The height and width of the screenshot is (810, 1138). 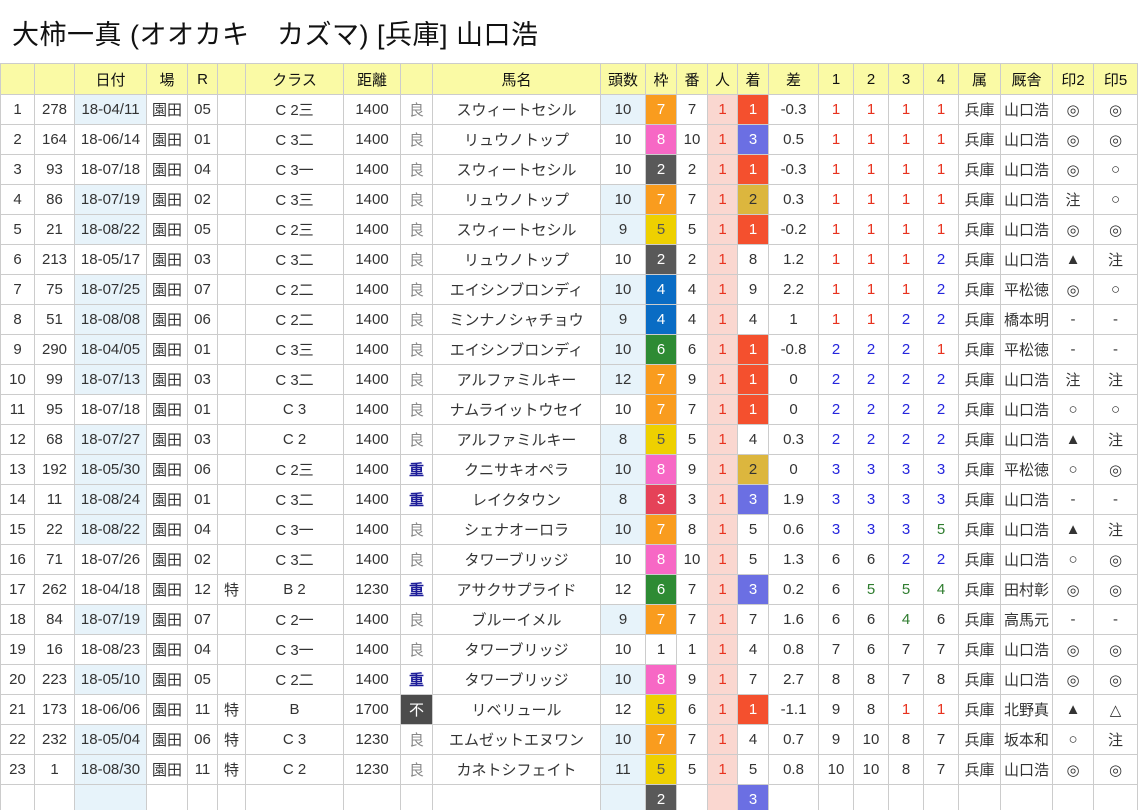 I want to click on cell-horse-name: カネトシフェイト, so click(x=516, y=769).